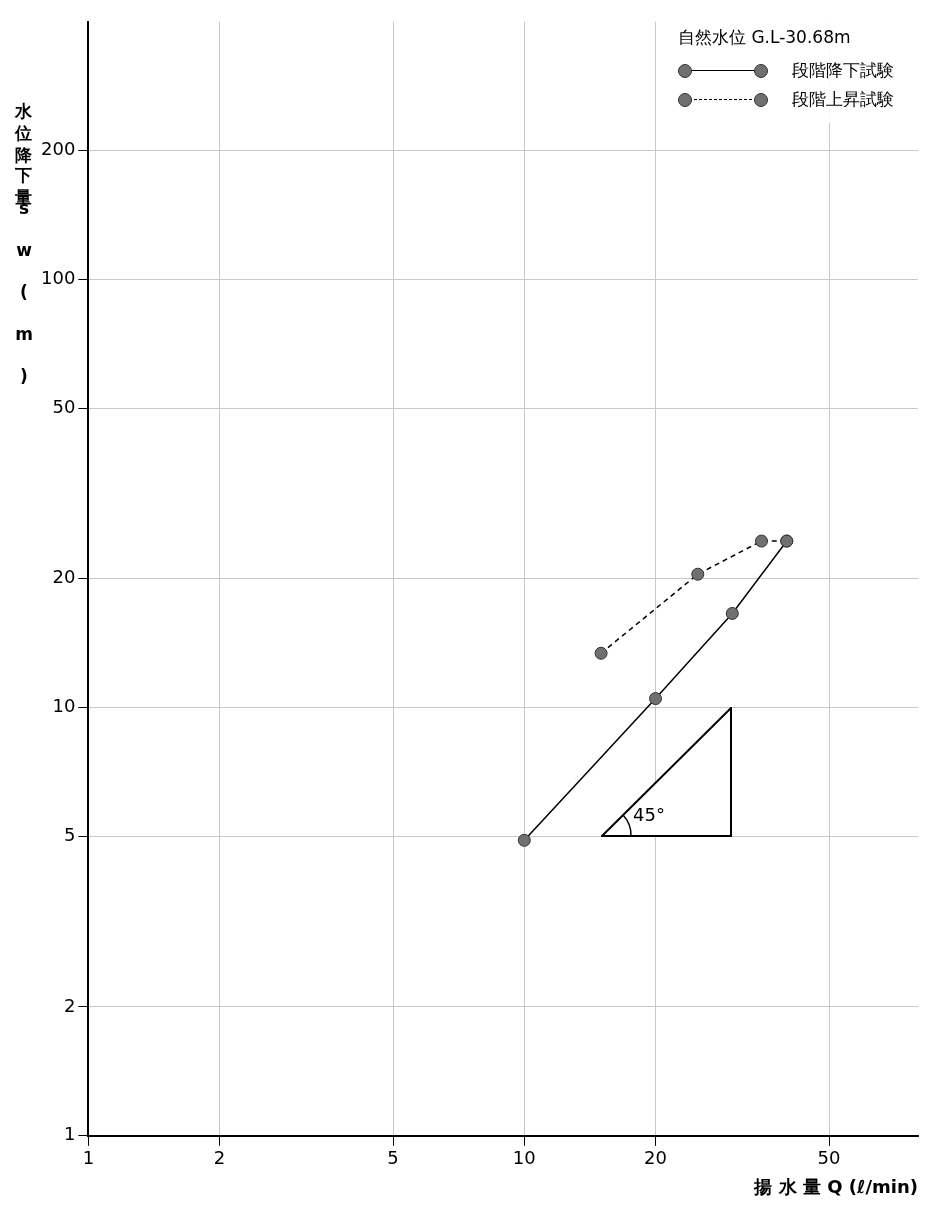 Image resolution: width=936 pixels, height=1211 pixels. I want to click on y-tick-label: 5, so click(69, 835).